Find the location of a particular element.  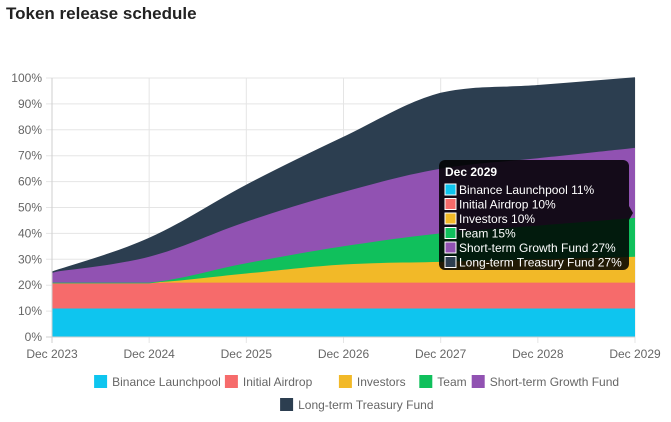

y-tick-label: 40% is located at coordinates (30, 233).